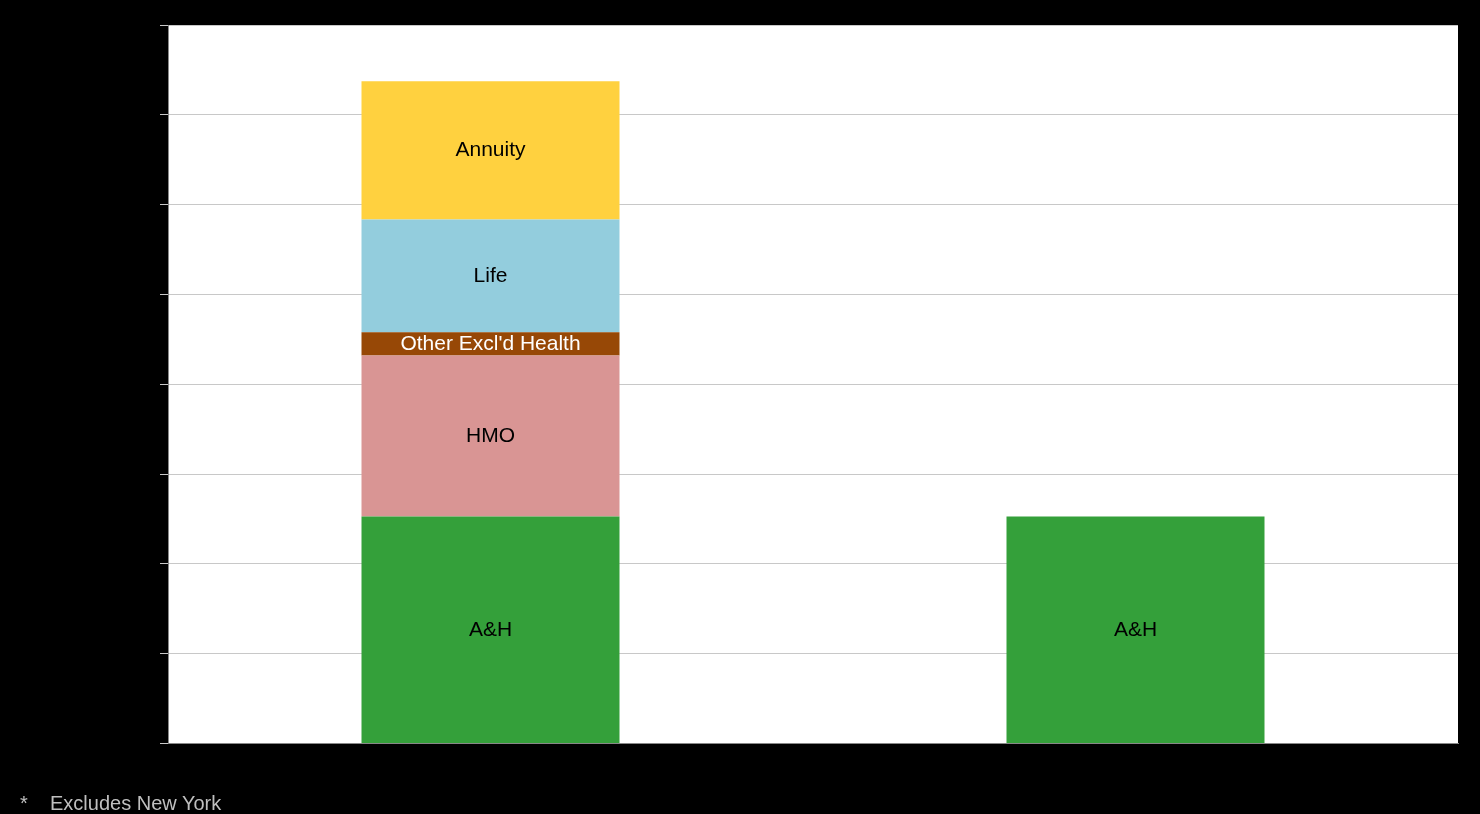 The width and height of the screenshot is (1480, 814). What do you see at coordinates (121, 803) in the screenshot?
I see `text: * Excludes New York` at bounding box center [121, 803].